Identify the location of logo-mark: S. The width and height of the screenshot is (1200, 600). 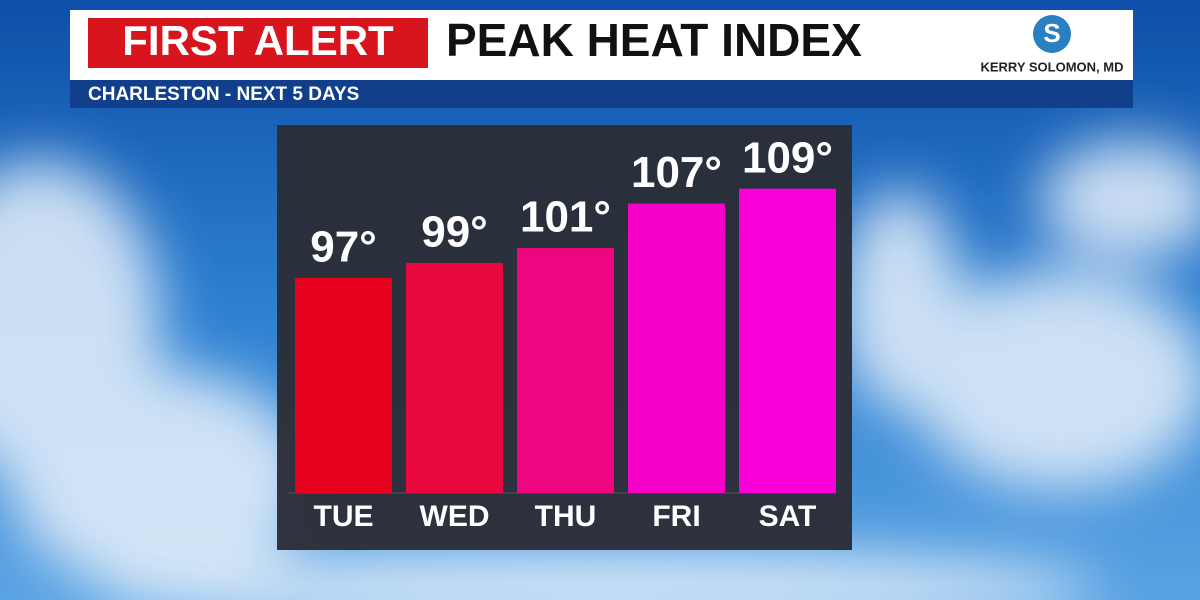
(1051, 33).